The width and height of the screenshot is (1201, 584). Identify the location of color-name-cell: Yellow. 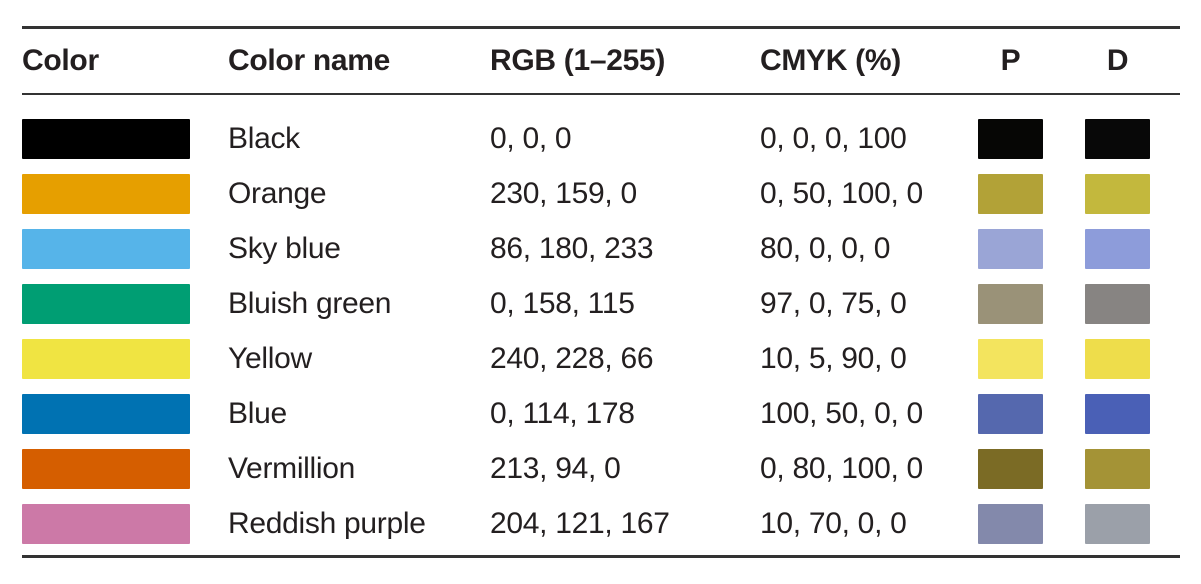
(270, 358).